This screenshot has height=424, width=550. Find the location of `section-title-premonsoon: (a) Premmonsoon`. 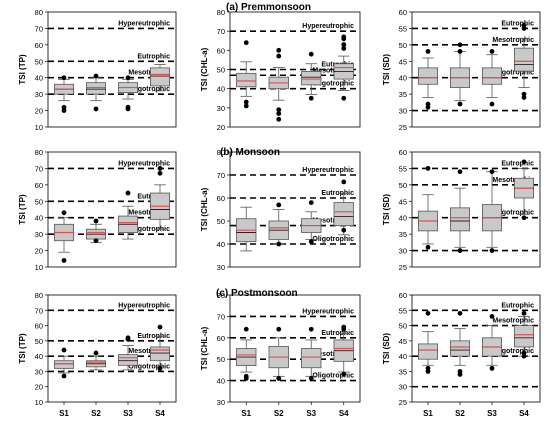

section-title-premonsoon: (a) Premmonsoon is located at coordinates (269, 7).